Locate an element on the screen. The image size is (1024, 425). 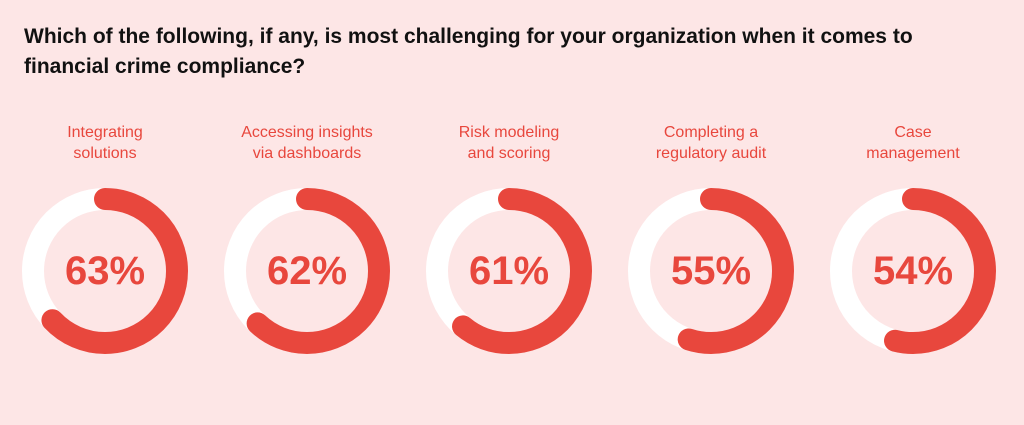
donut-chart: 63% is located at coordinates (105, 271).